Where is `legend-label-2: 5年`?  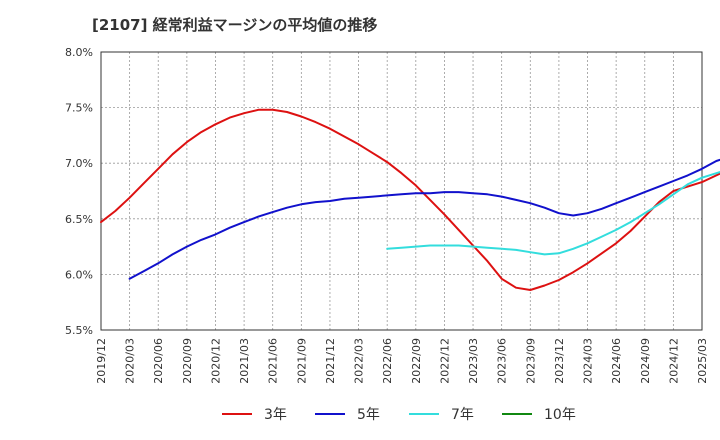
legend-label-2: 5年 is located at coordinates (368, 415).